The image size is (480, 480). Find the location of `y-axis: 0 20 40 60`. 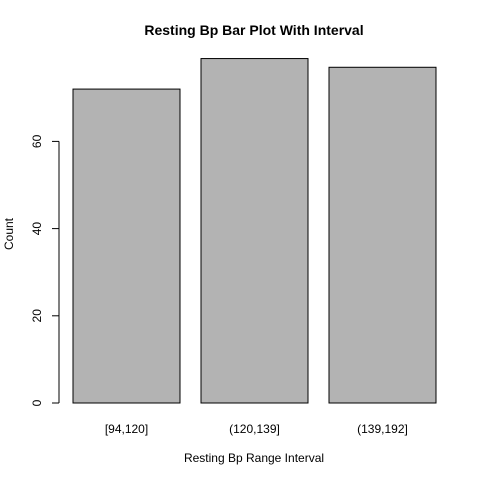

y-axis: 0 20 40 60 is located at coordinates (45, 270).